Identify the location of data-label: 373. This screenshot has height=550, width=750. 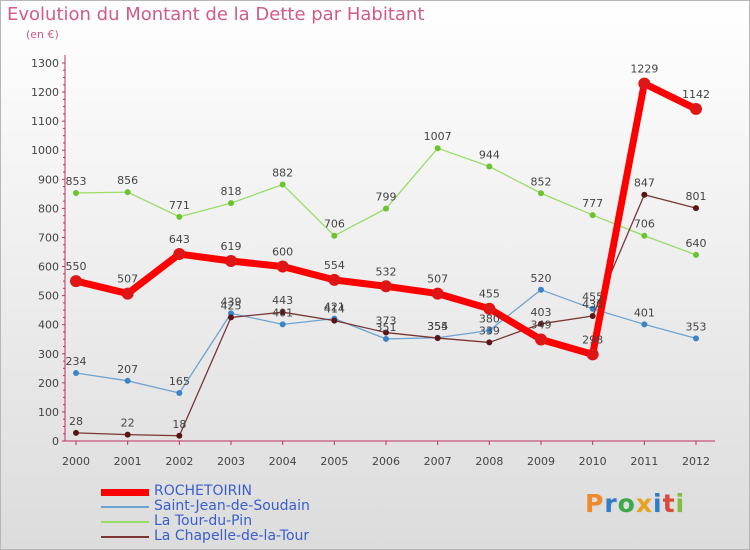
(386, 321).